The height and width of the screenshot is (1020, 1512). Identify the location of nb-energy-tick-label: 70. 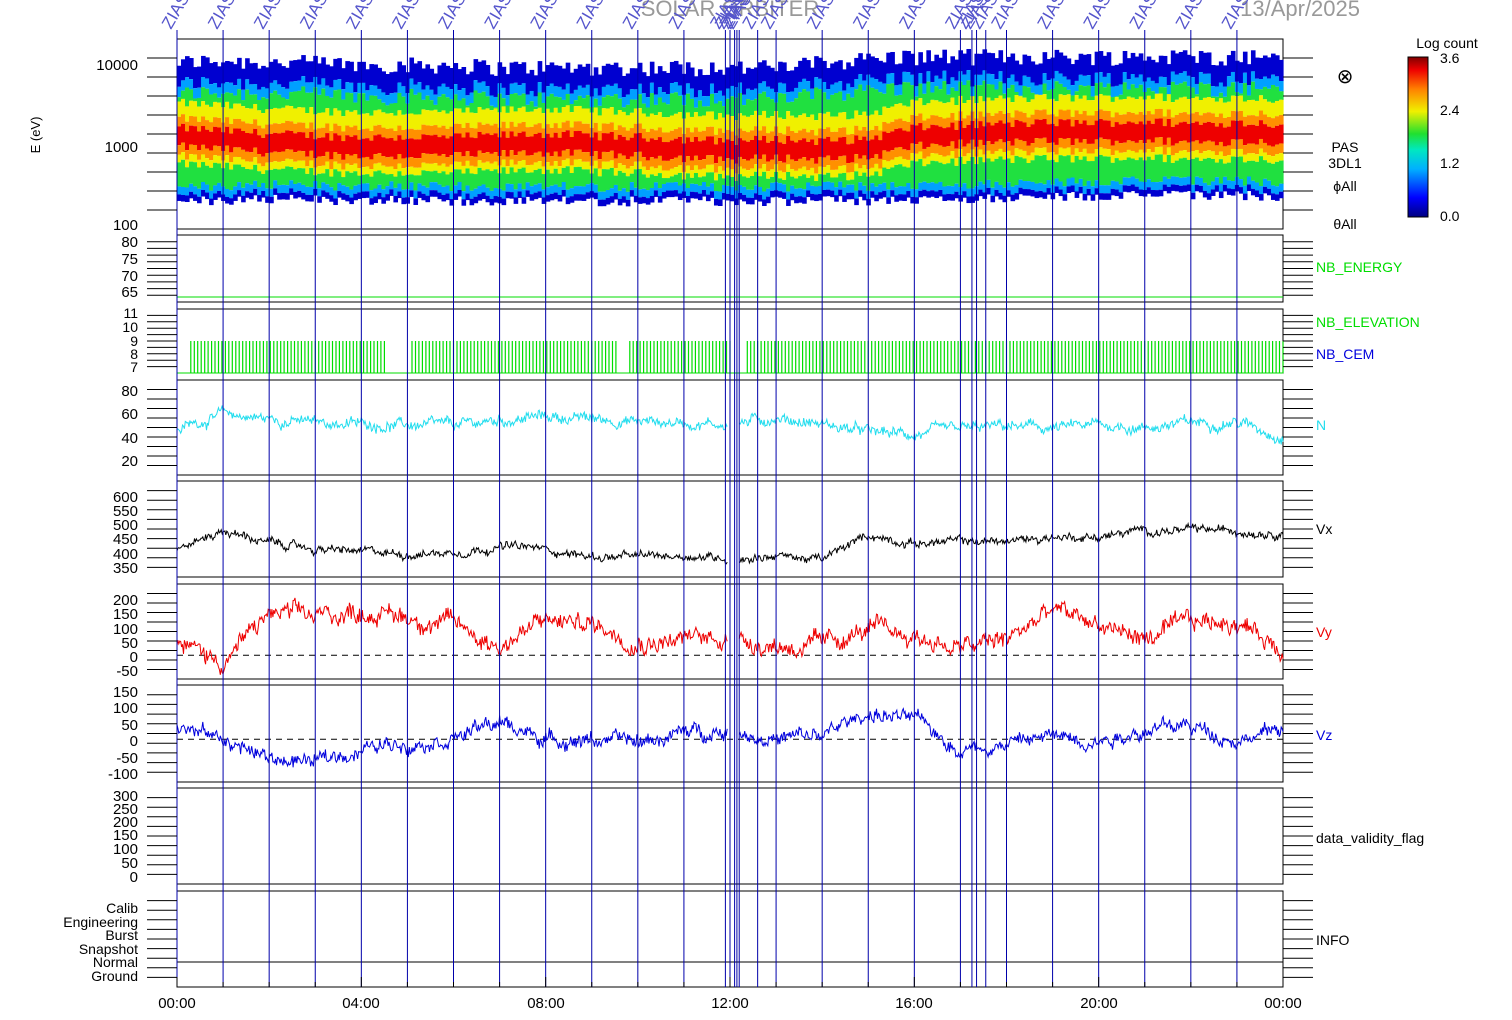
(129, 276).